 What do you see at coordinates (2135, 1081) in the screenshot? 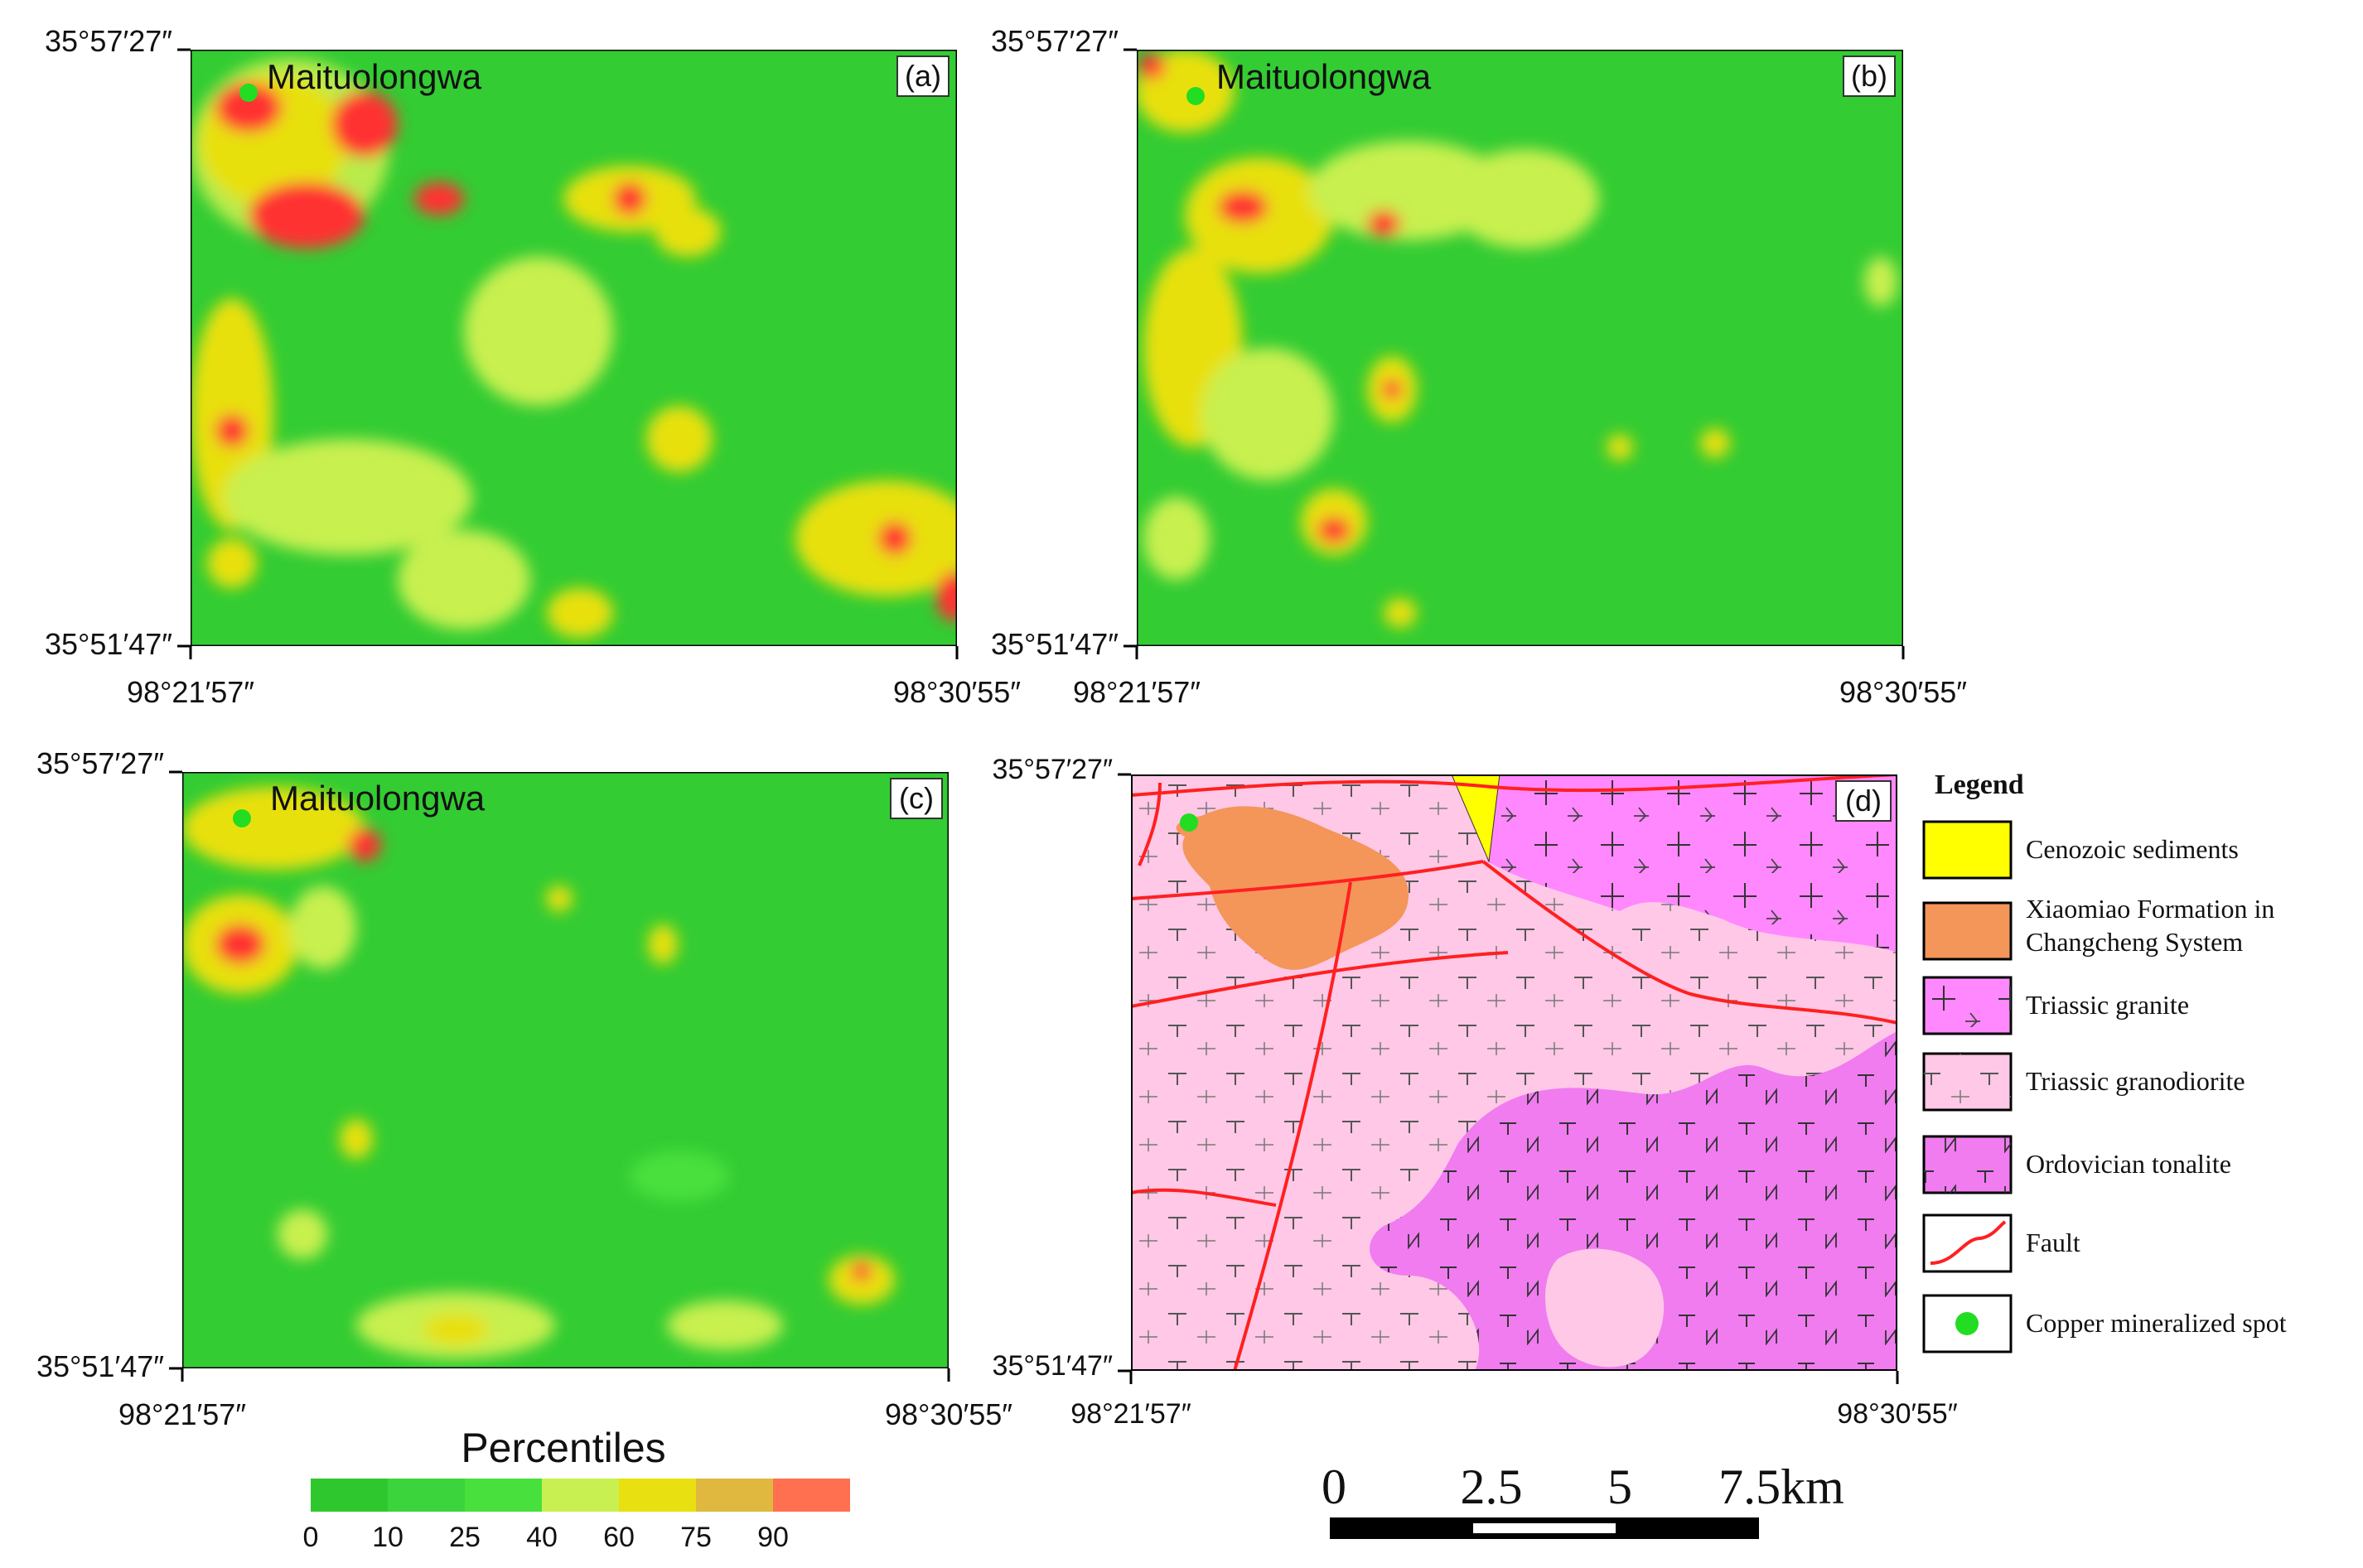
I see `legend-label: Triassic granodiorite` at bounding box center [2135, 1081].